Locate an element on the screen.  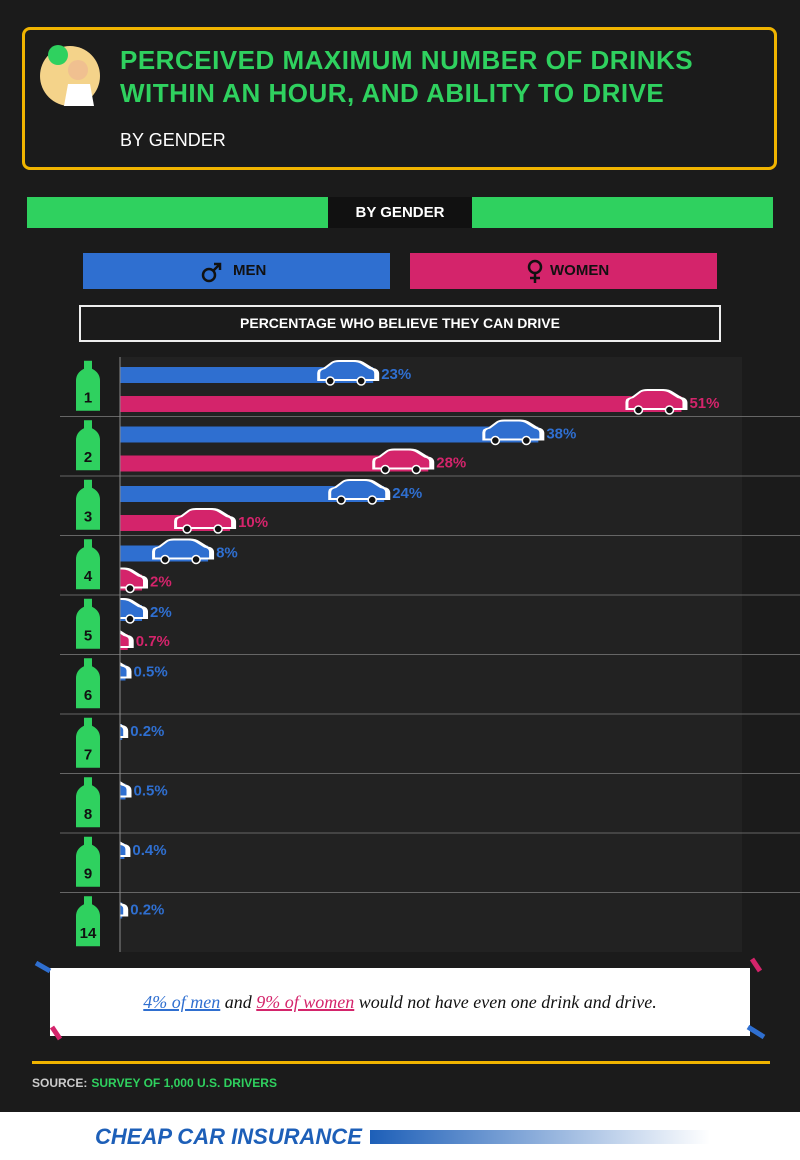
value-label: 23% is located at coordinates (396, 374).